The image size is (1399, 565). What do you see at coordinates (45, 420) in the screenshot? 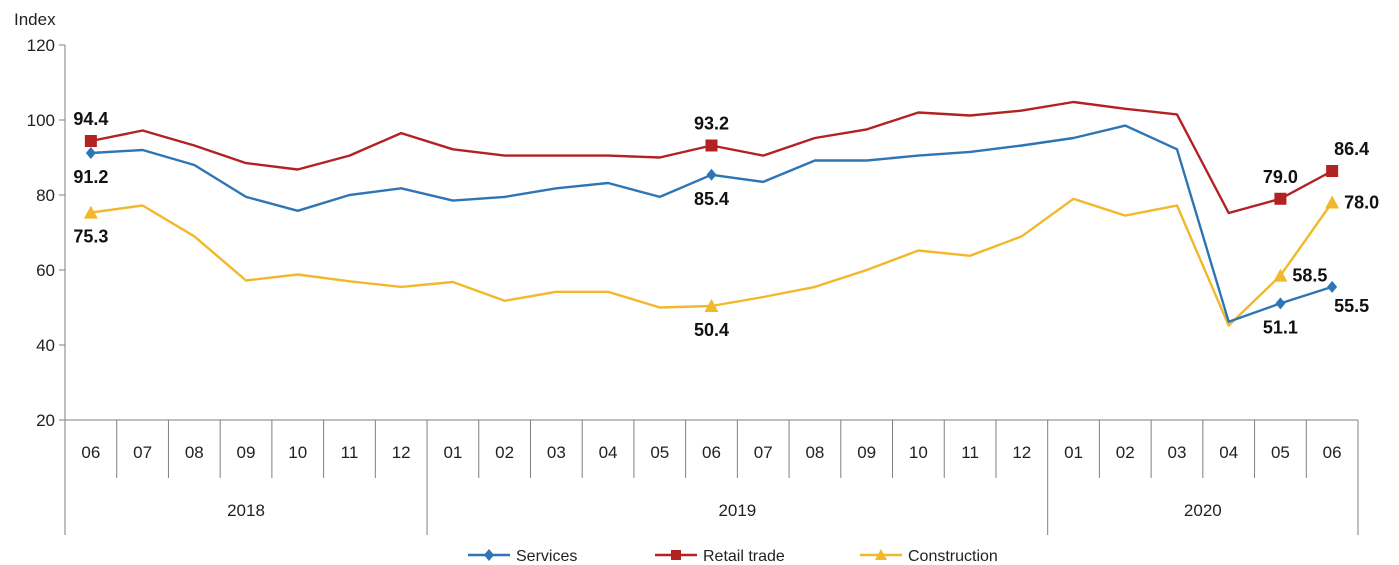
I see `y-tick-label: 20` at bounding box center [45, 420].